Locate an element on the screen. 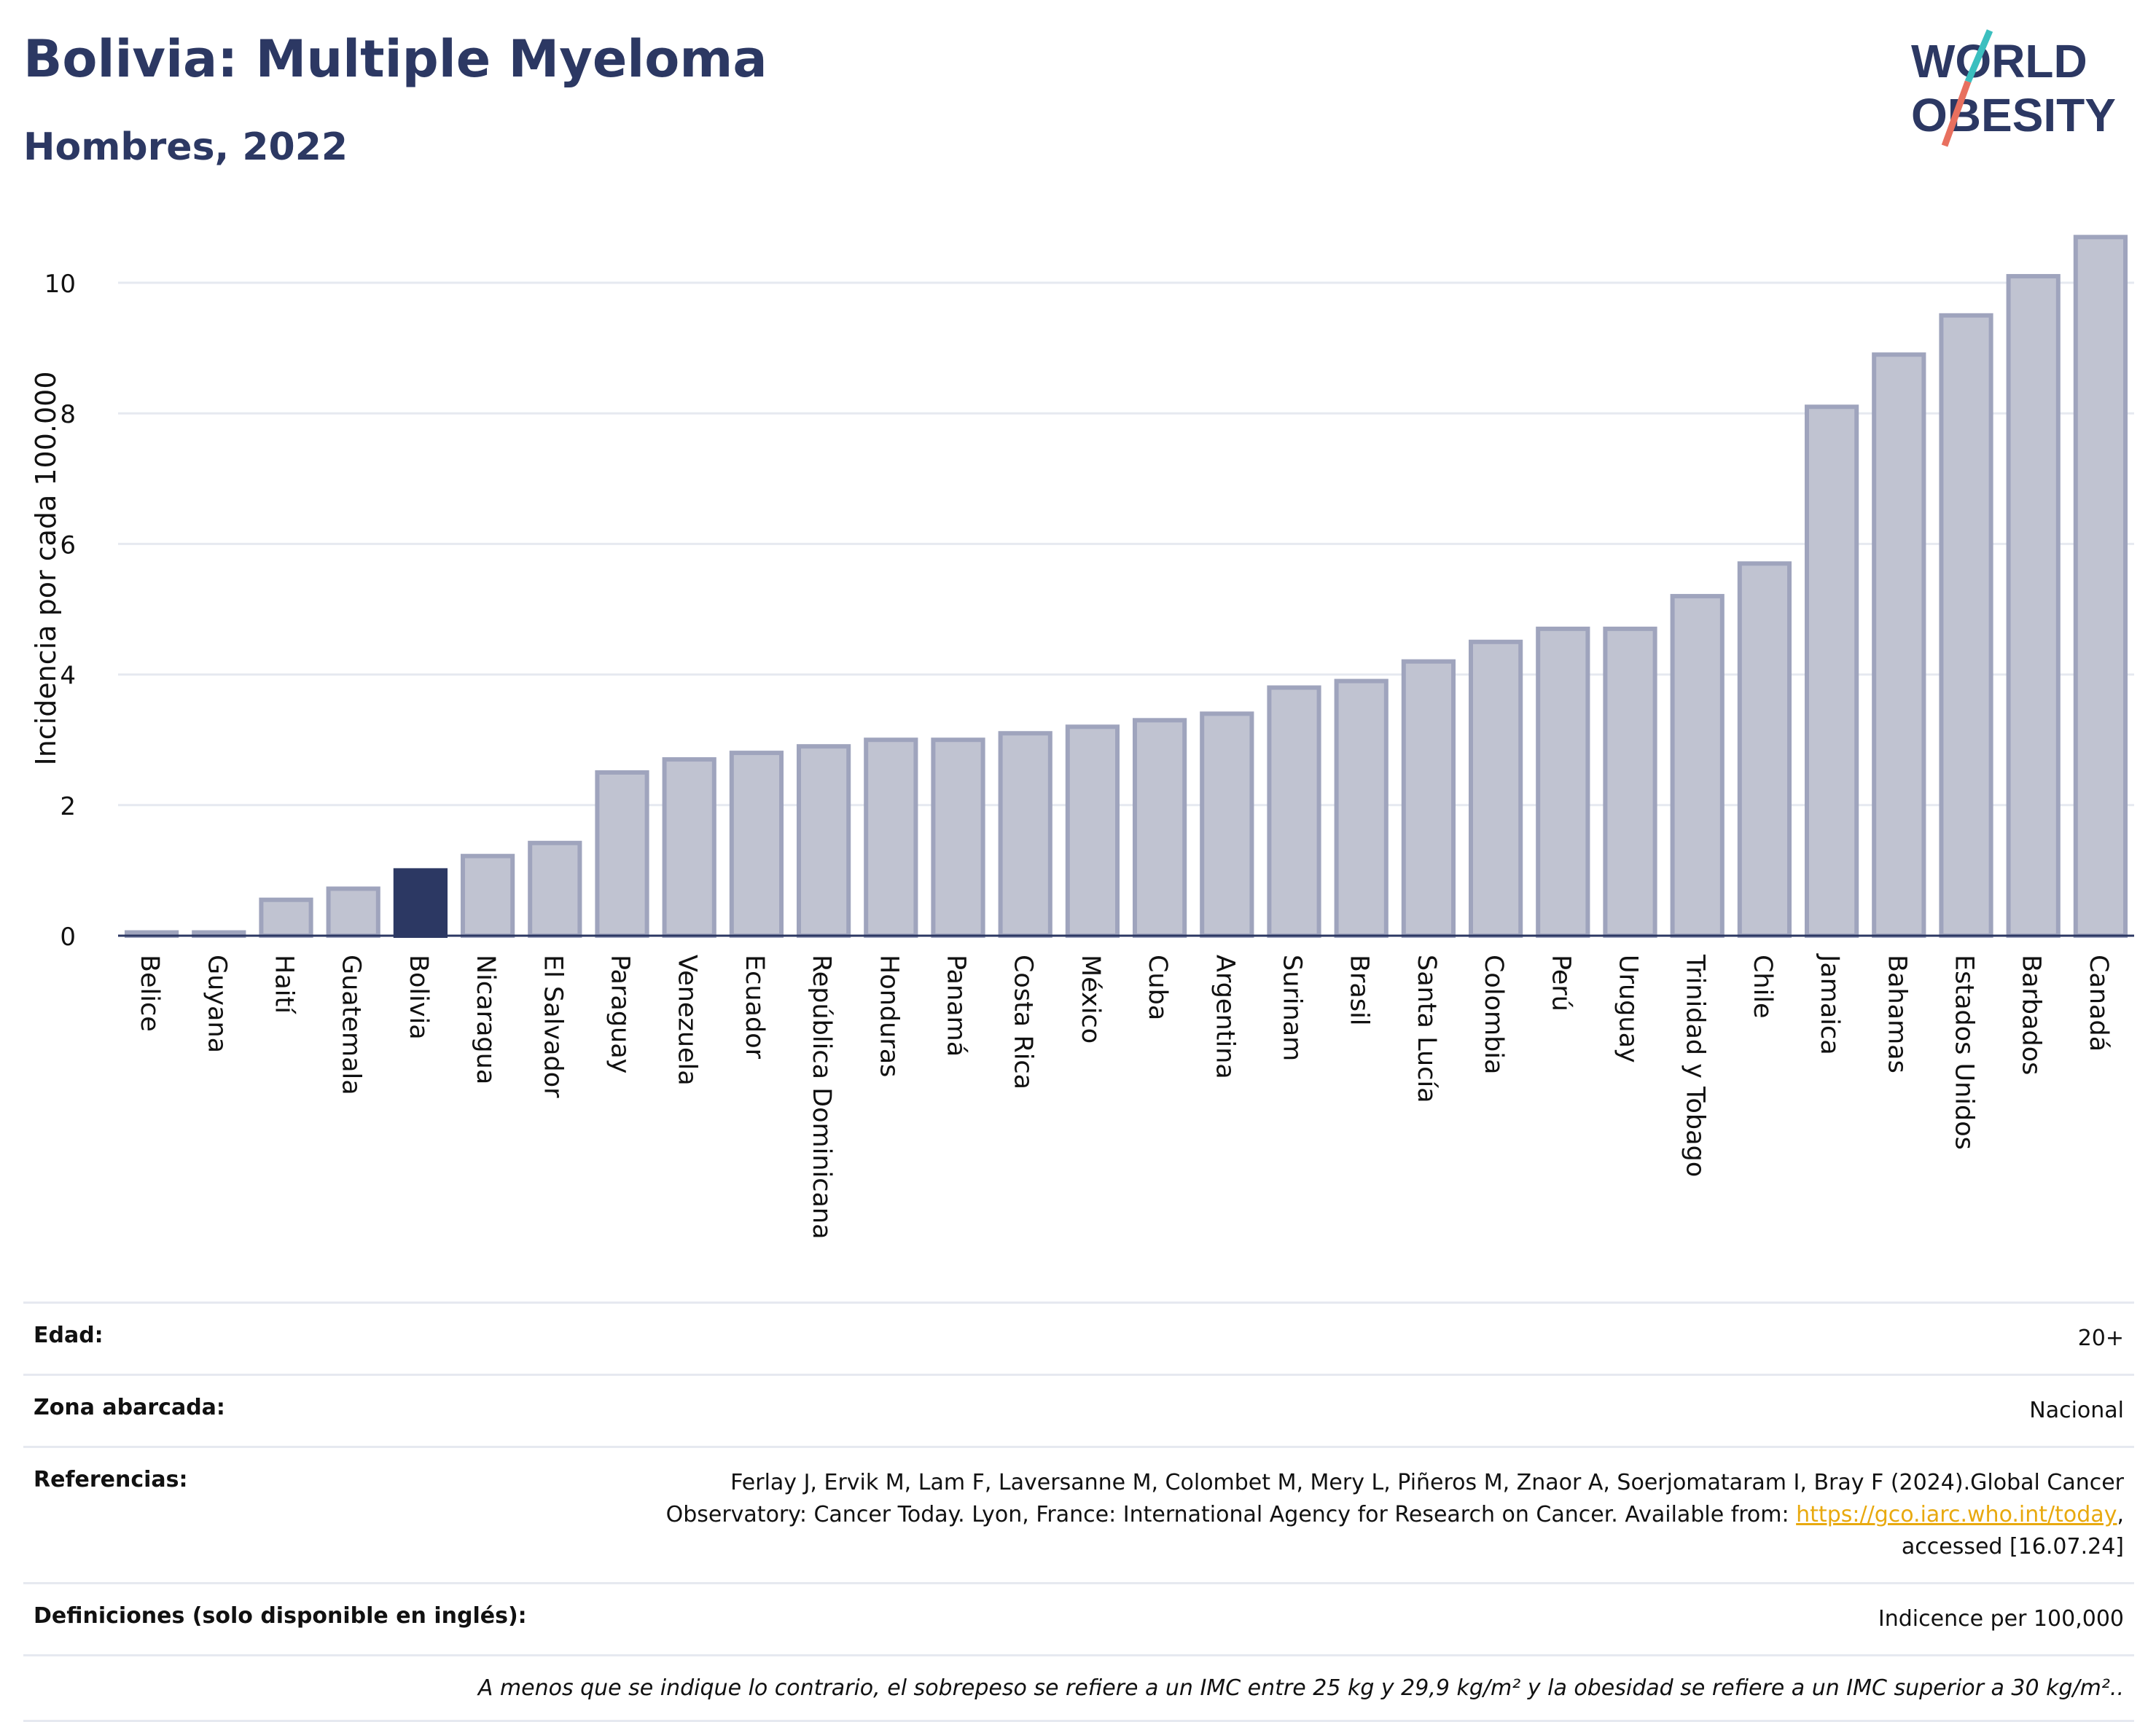 The image size is (2156, 1722). x-tick-label: Chile is located at coordinates (1763, 987).